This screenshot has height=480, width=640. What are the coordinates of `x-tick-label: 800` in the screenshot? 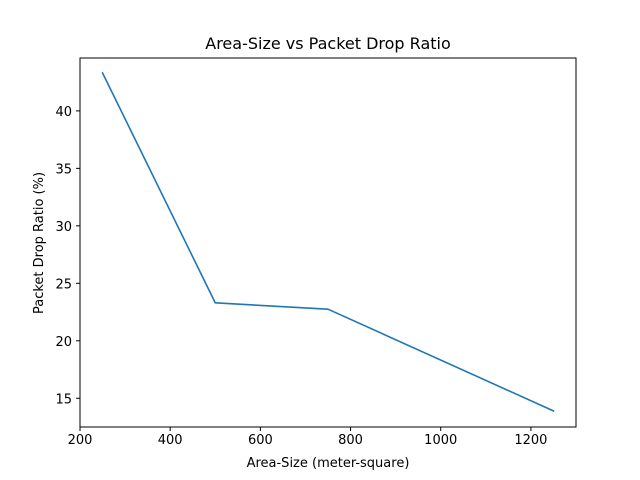 It's located at (350, 440).